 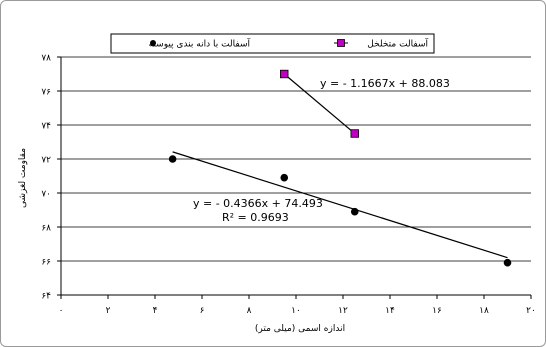 What do you see at coordinates (155, 311) in the screenshot?
I see `x-tick-label: ۴` at bounding box center [155, 311].